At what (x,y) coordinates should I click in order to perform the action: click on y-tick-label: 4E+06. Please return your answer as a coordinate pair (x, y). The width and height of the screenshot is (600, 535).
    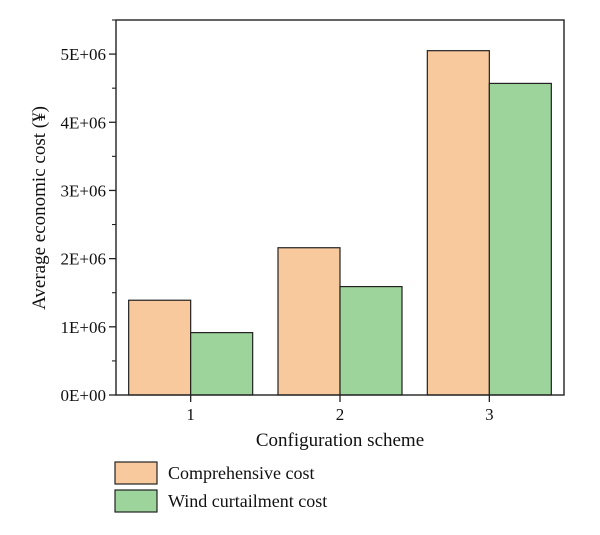
    Looking at the image, I should click on (83, 122).